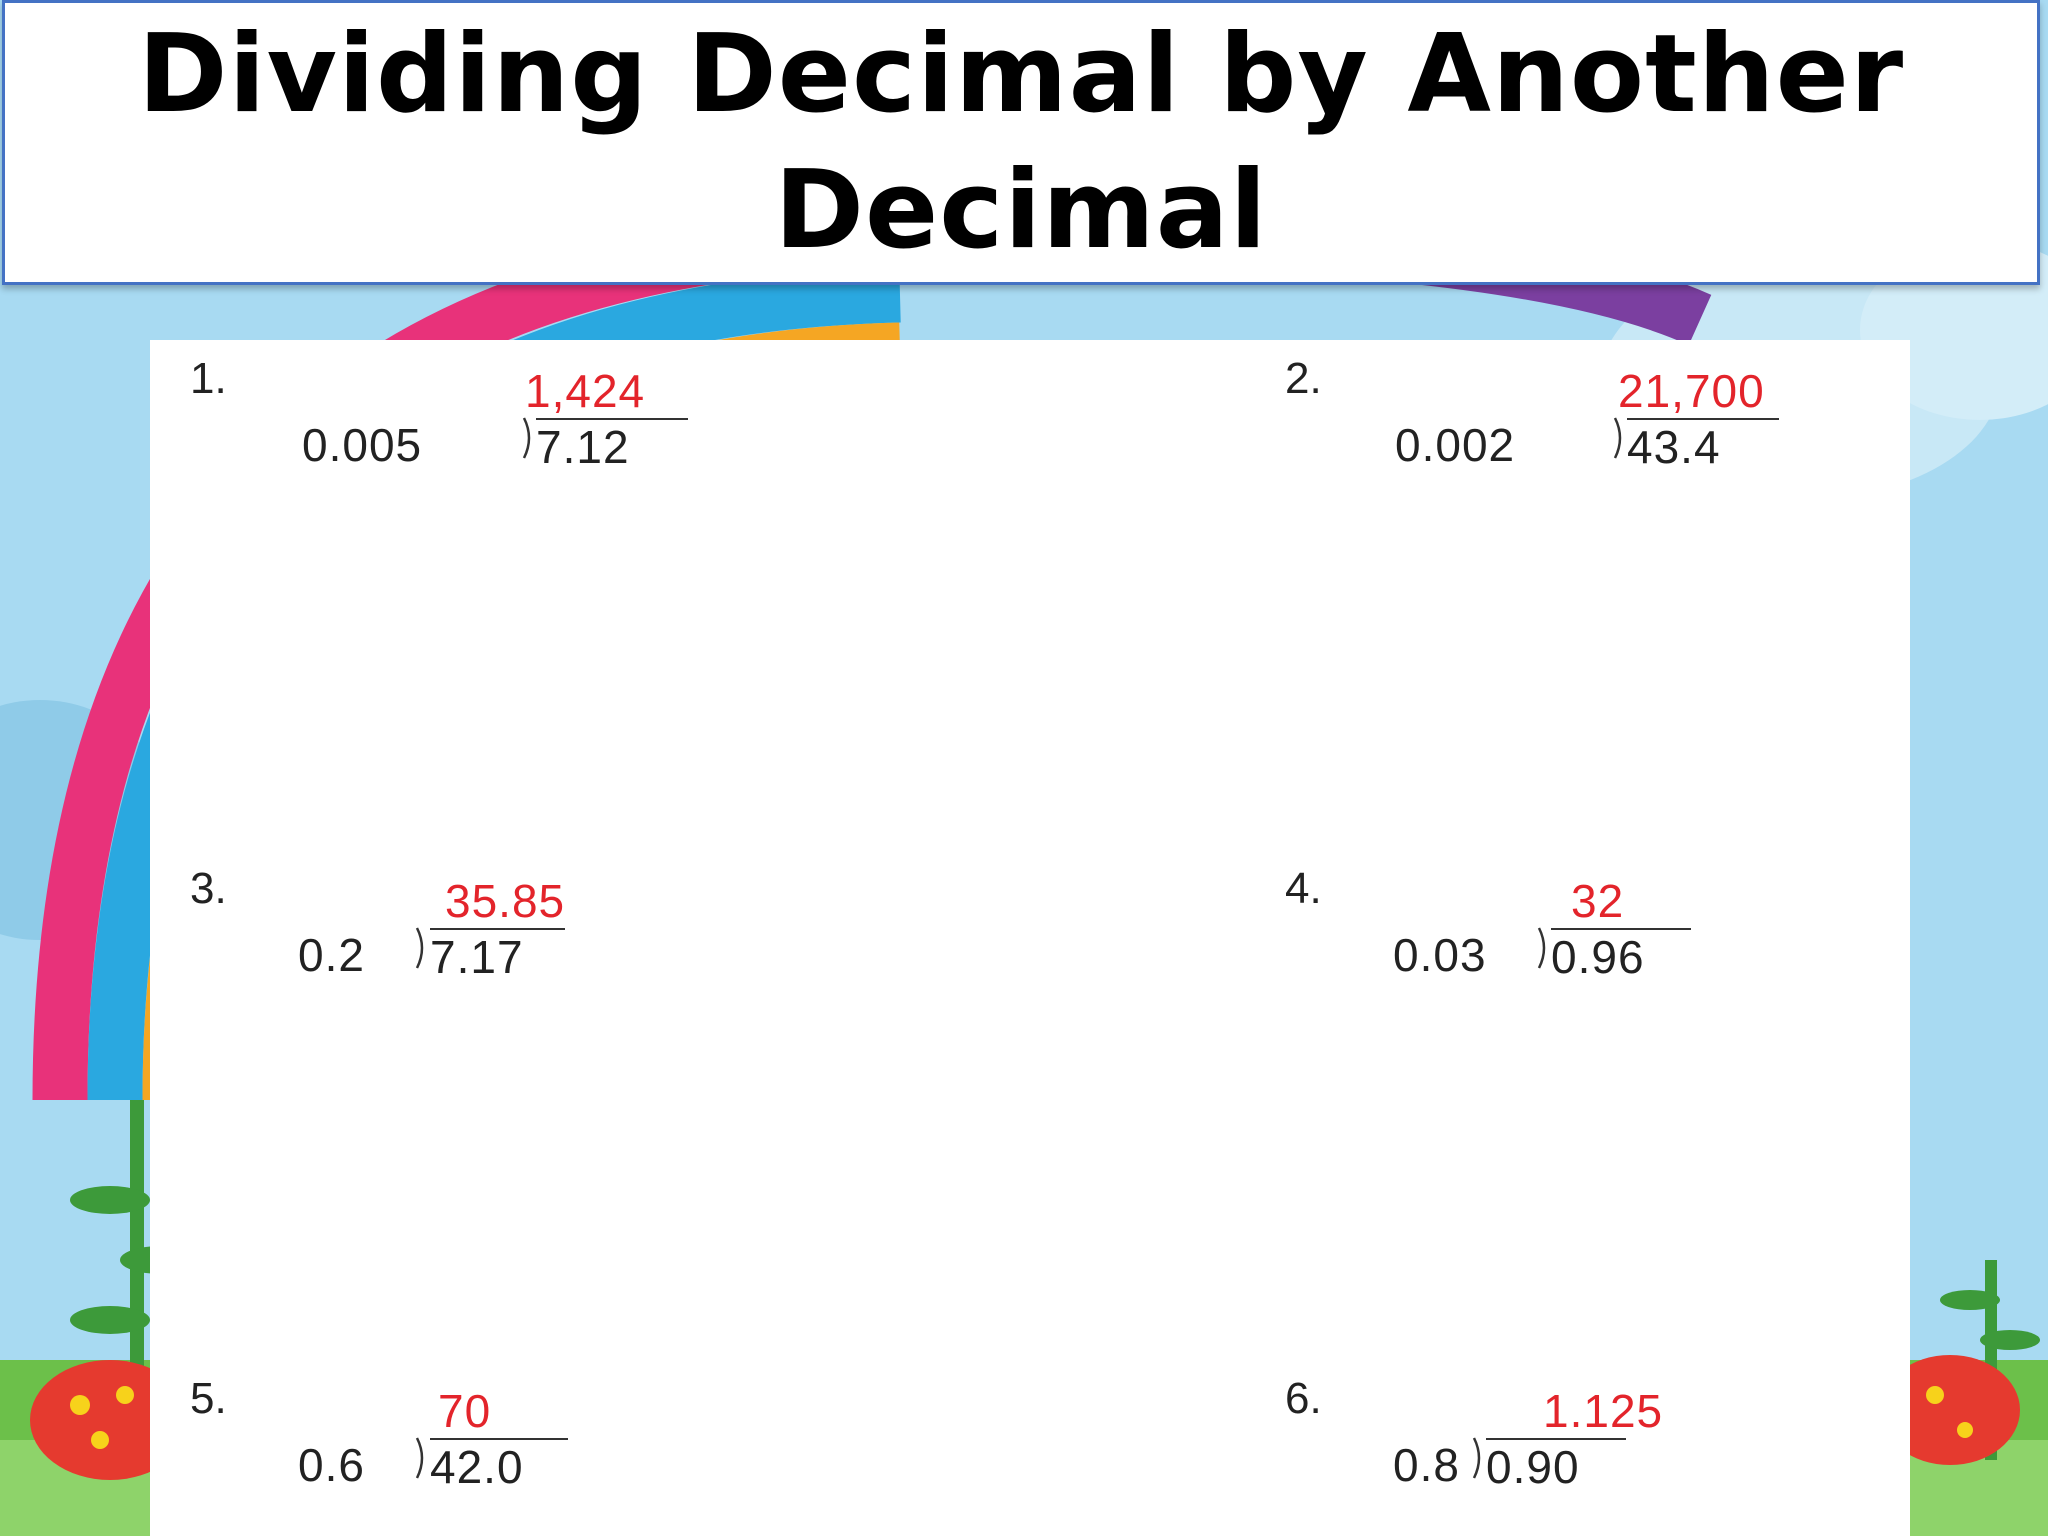 Image resolution: width=2048 pixels, height=1536 pixels. Describe the element at coordinates (1440, 955) in the screenshot. I see `divisor: 0.03` at that location.